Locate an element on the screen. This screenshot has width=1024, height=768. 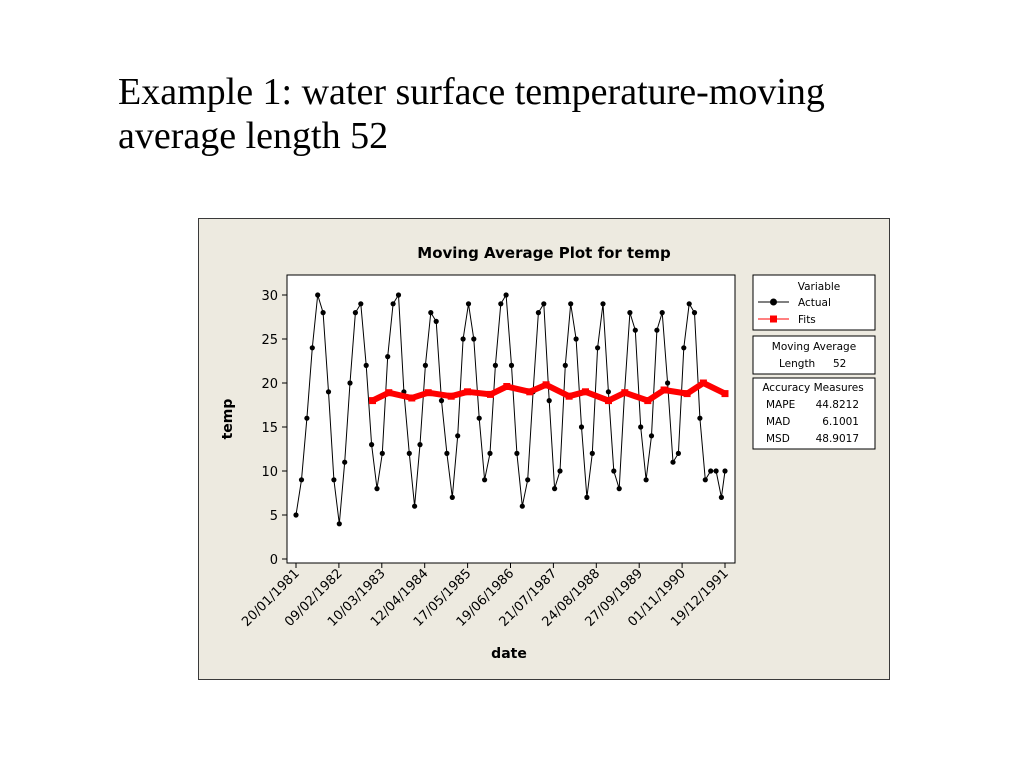
legend-fits-marker is located at coordinates (773, 319).